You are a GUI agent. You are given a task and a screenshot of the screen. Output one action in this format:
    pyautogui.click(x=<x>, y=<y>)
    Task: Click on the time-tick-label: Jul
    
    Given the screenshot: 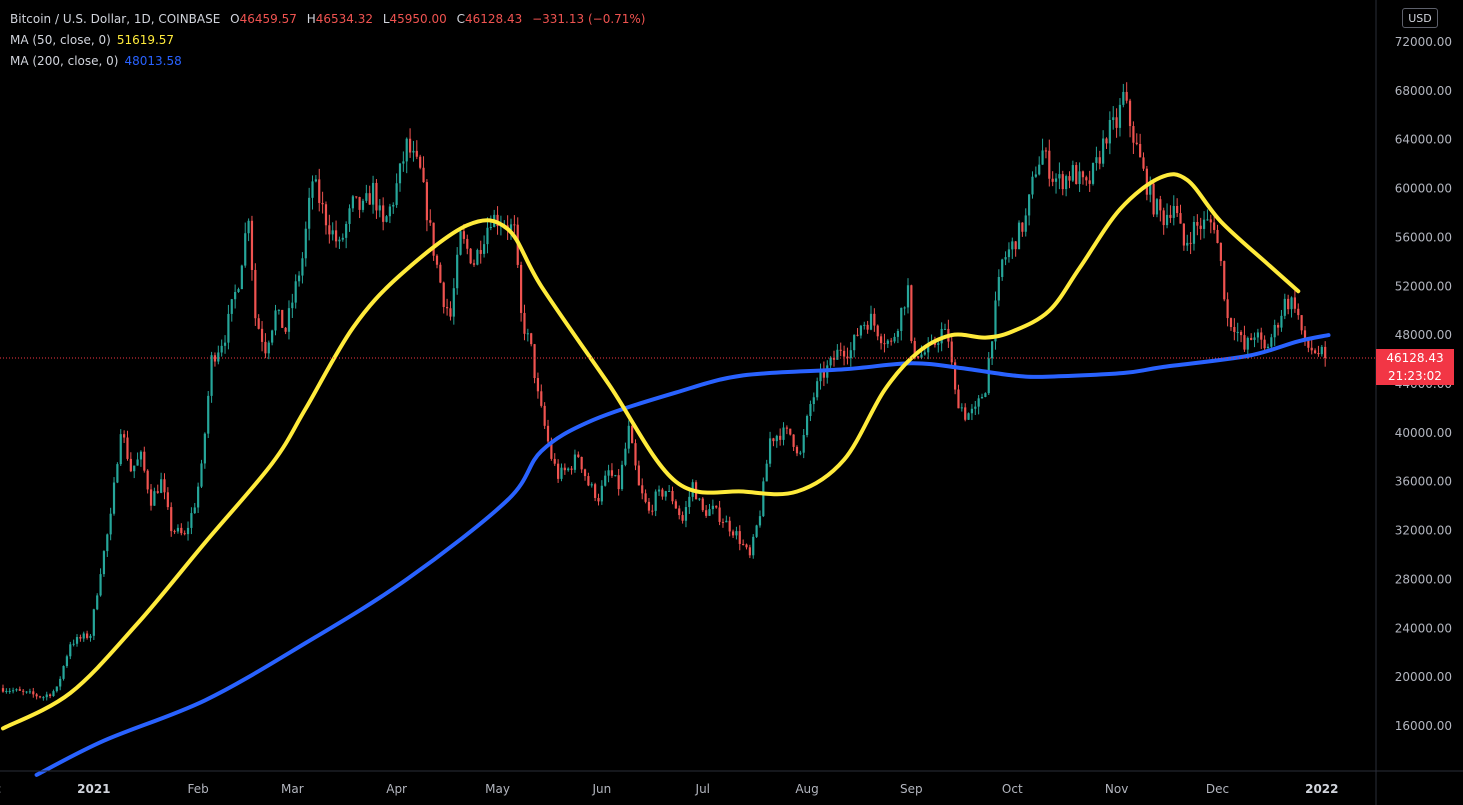 What is the action you would take?
    pyautogui.click(x=702, y=789)
    